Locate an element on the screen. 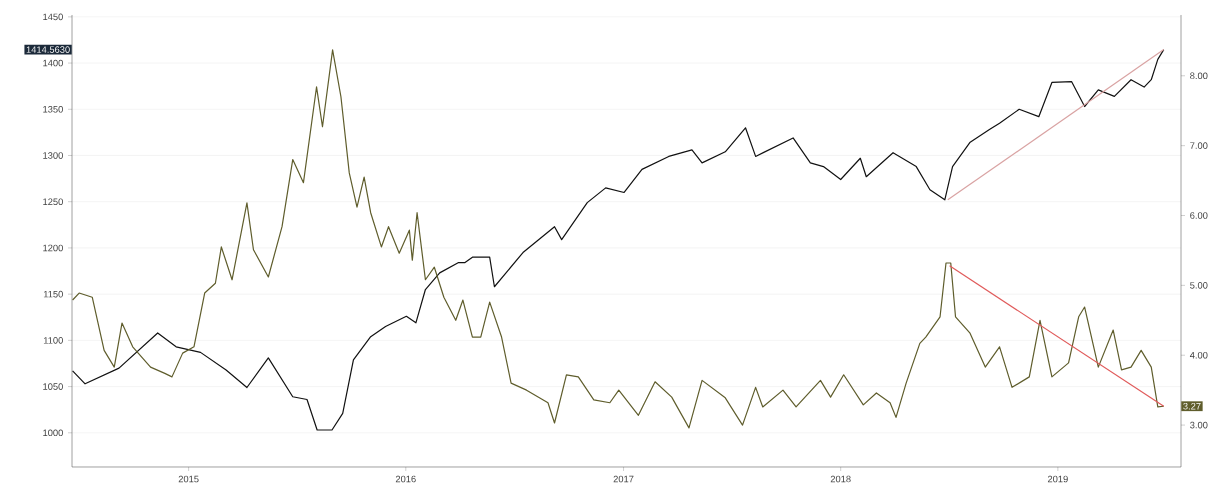 This screenshot has width=1212, height=494. y2-tick-label: 4.00 is located at coordinates (1198, 355).